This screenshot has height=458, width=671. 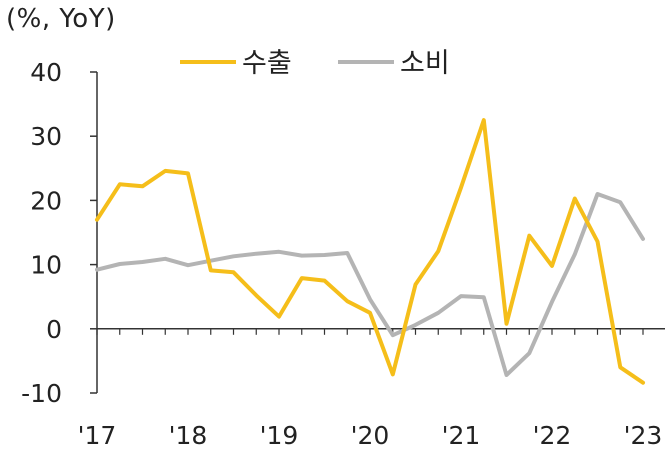 What do you see at coordinates (643, 435) in the screenshot?
I see `x-tick-label: '23` at bounding box center [643, 435].